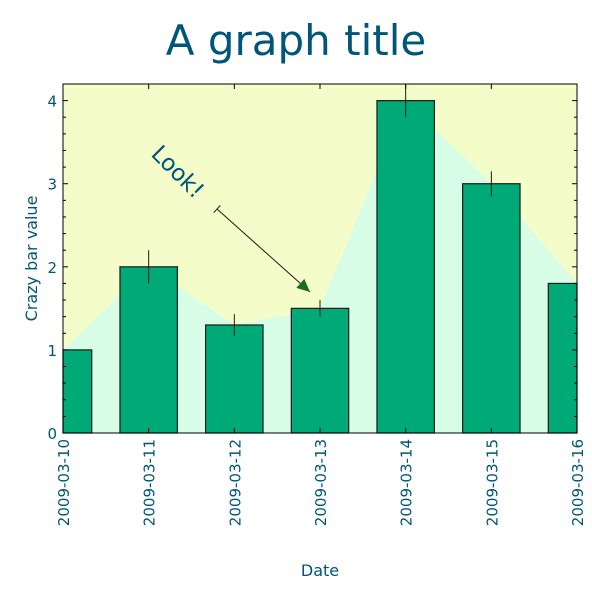  I want to click on chart-title: A graph title, so click(296, 40).